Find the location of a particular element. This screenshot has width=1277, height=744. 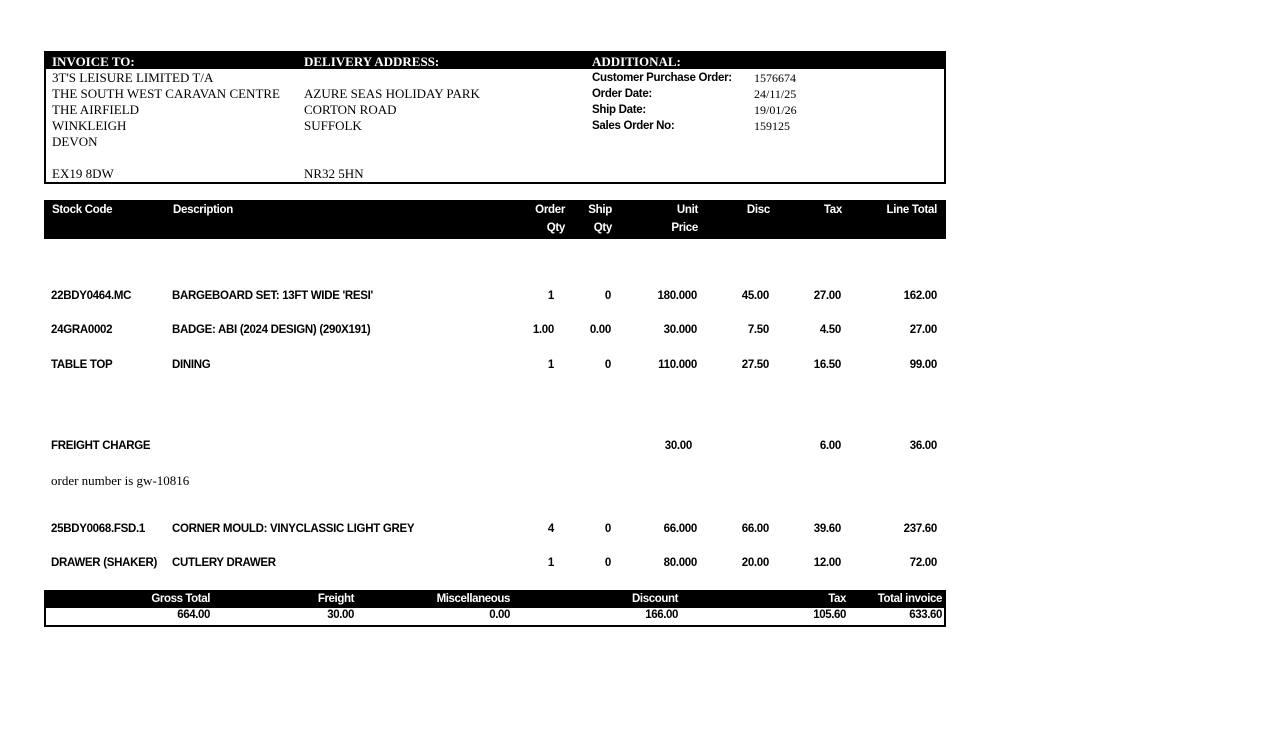

invoice-to-line: DEVON is located at coordinates (75, 141).